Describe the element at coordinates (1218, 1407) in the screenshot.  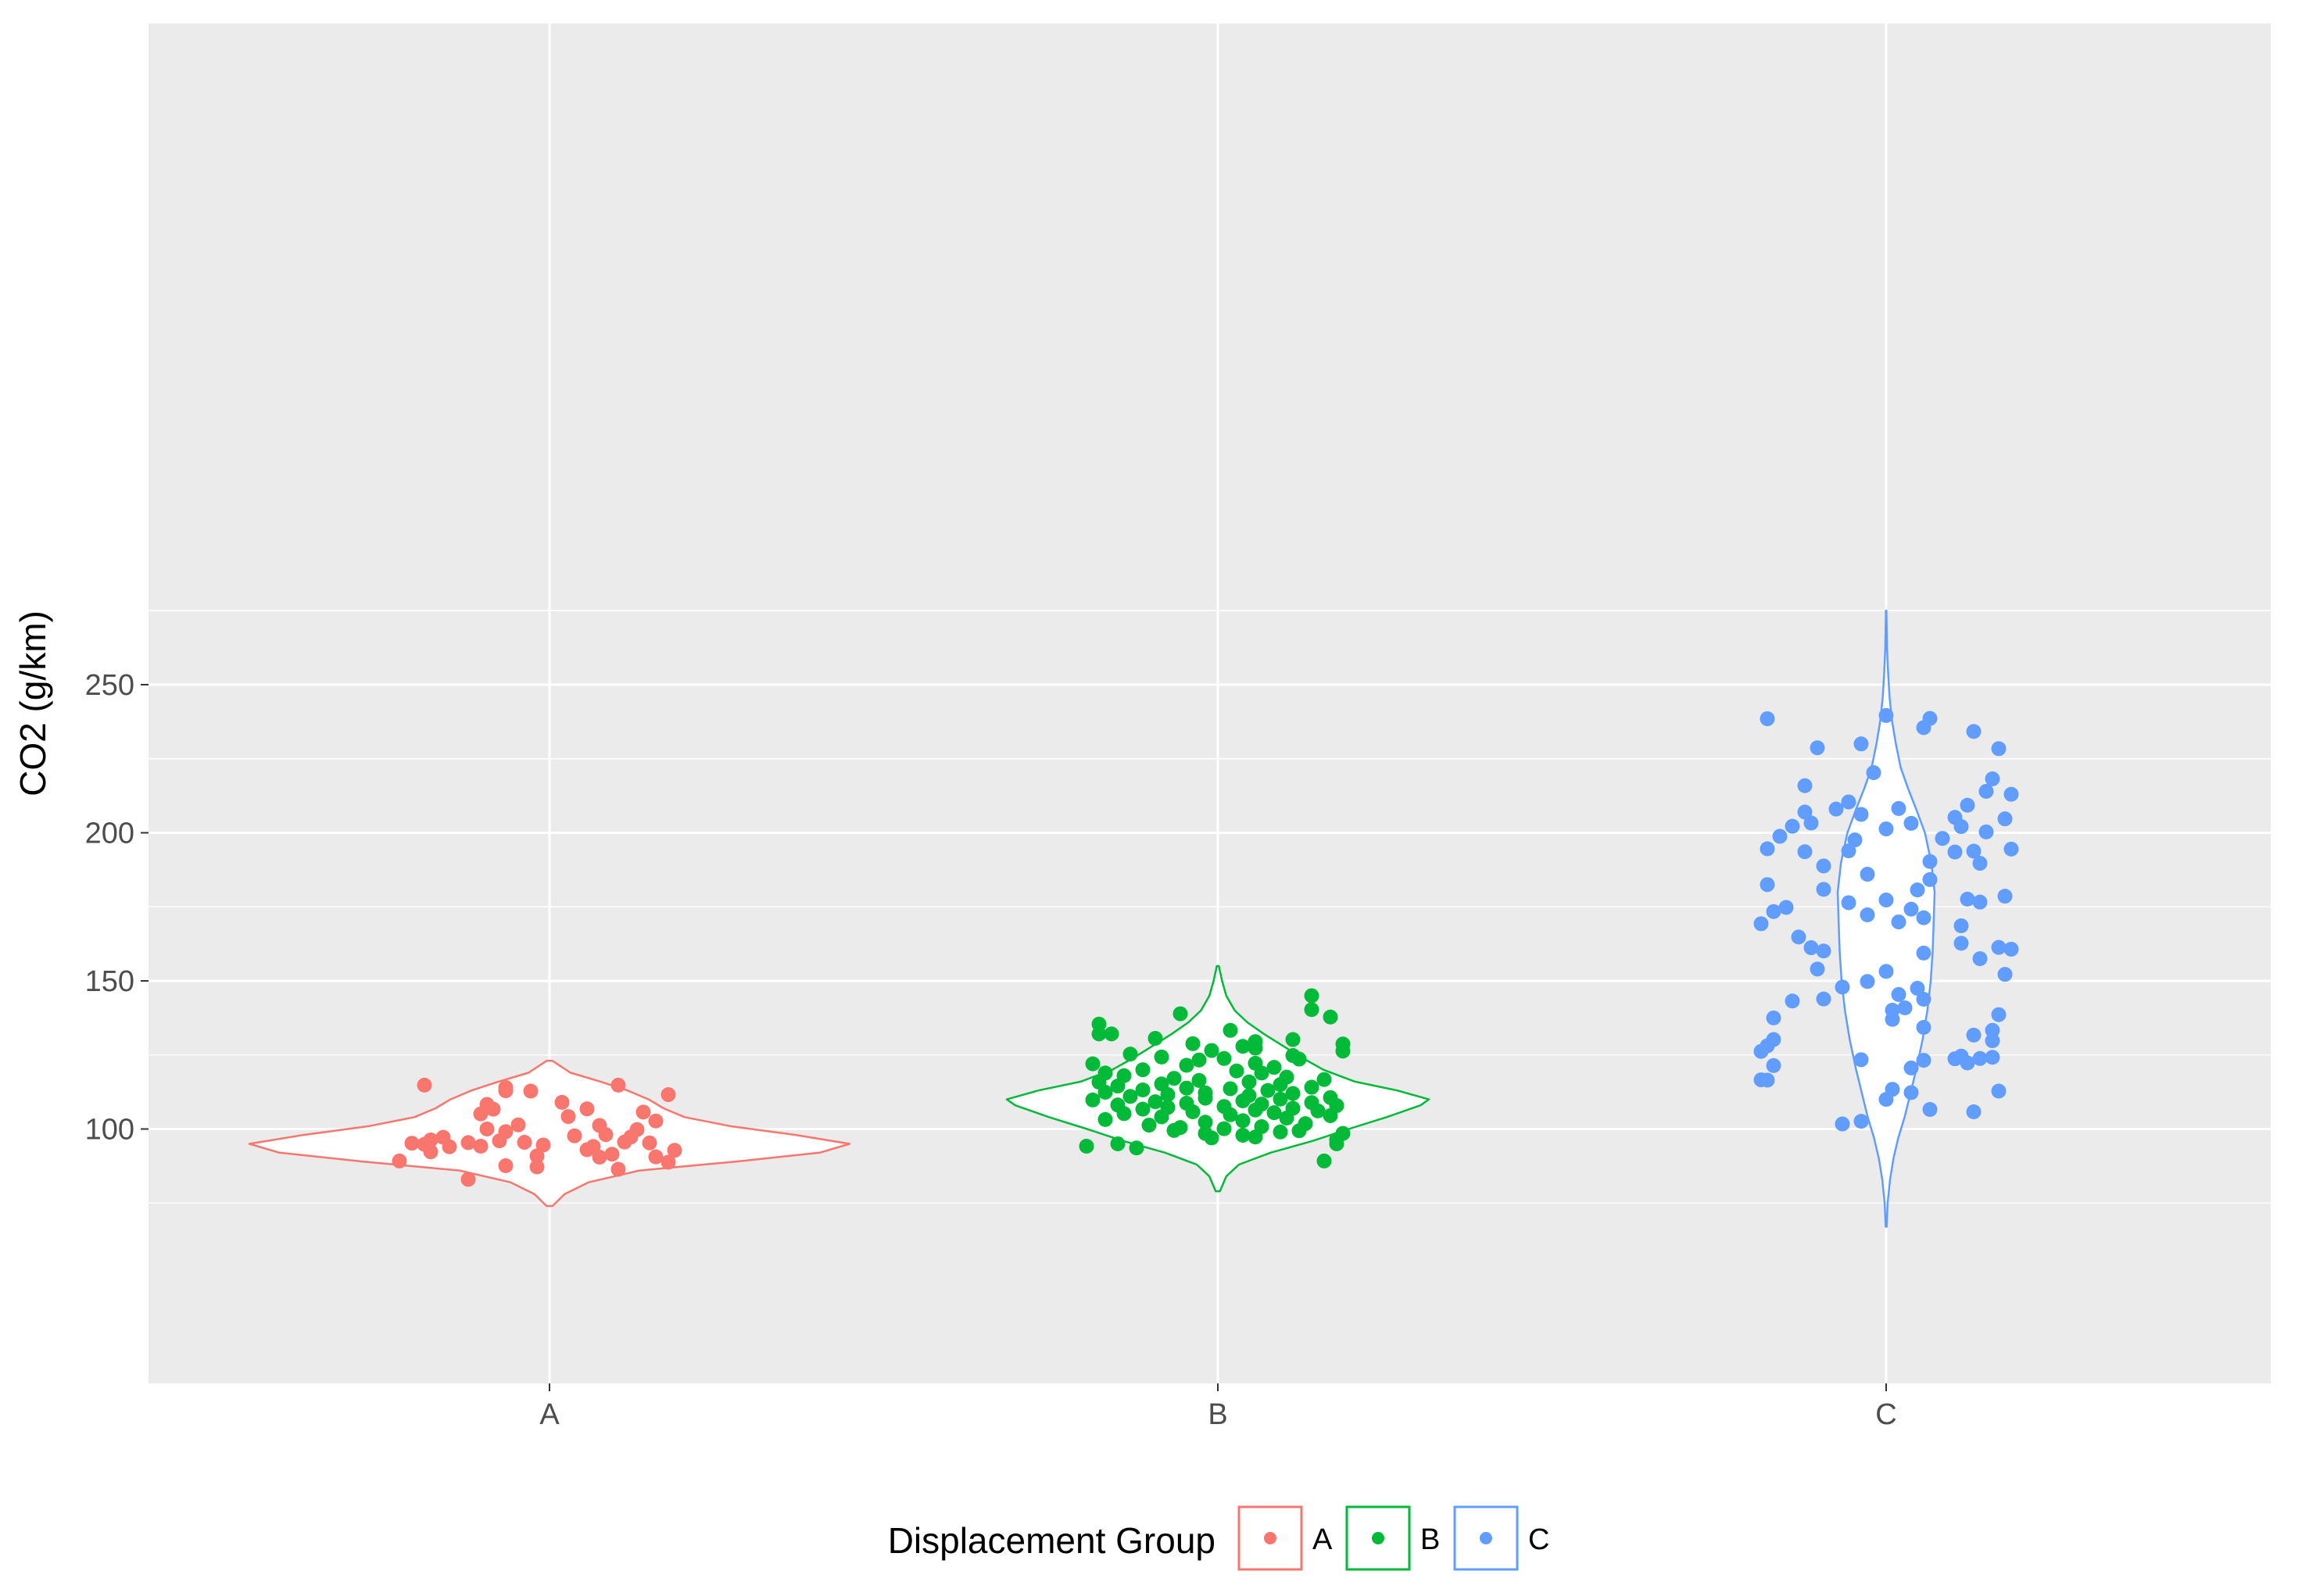
I see `x-axis: A B C` at that location.